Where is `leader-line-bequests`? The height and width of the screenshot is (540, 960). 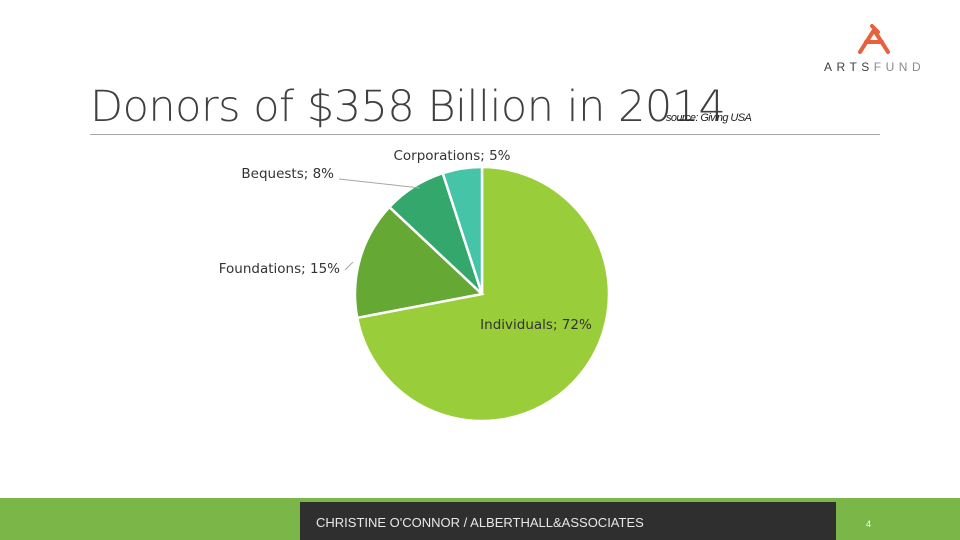 leader-line-bequests is located at coordinates (379, 183).